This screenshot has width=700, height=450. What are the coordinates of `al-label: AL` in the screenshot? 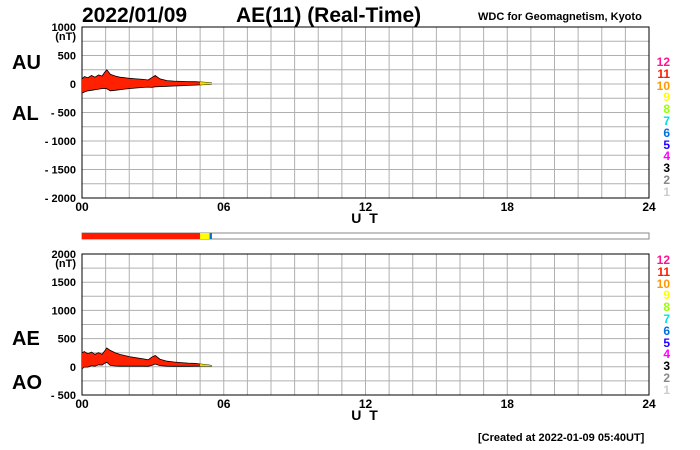 It's located at (25, 114).